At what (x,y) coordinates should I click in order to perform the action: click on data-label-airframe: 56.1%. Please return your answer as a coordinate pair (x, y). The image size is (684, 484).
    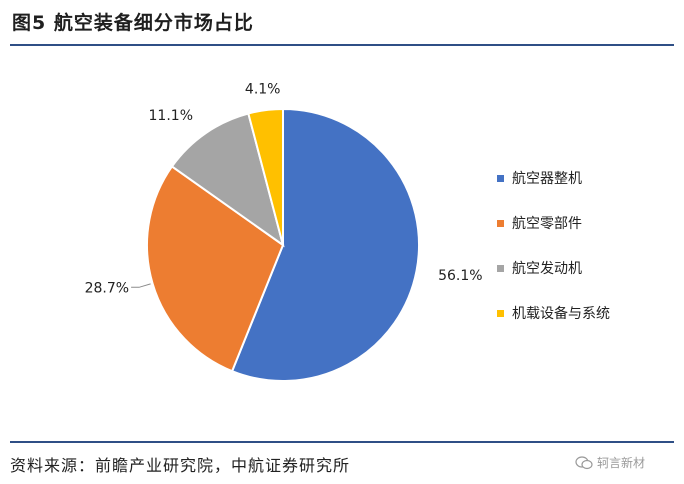
    Looking at the image, I should click on (460, 276).